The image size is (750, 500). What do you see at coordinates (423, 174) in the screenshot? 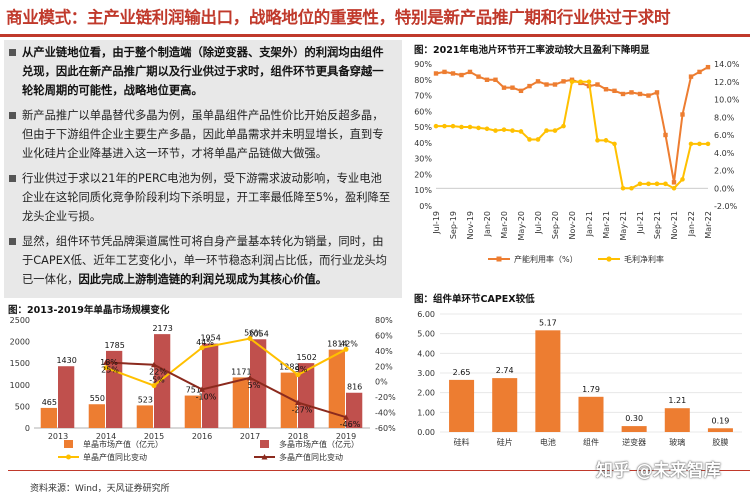
I see `y-left-tick-label: 20%` at bounding box center [423, 174].